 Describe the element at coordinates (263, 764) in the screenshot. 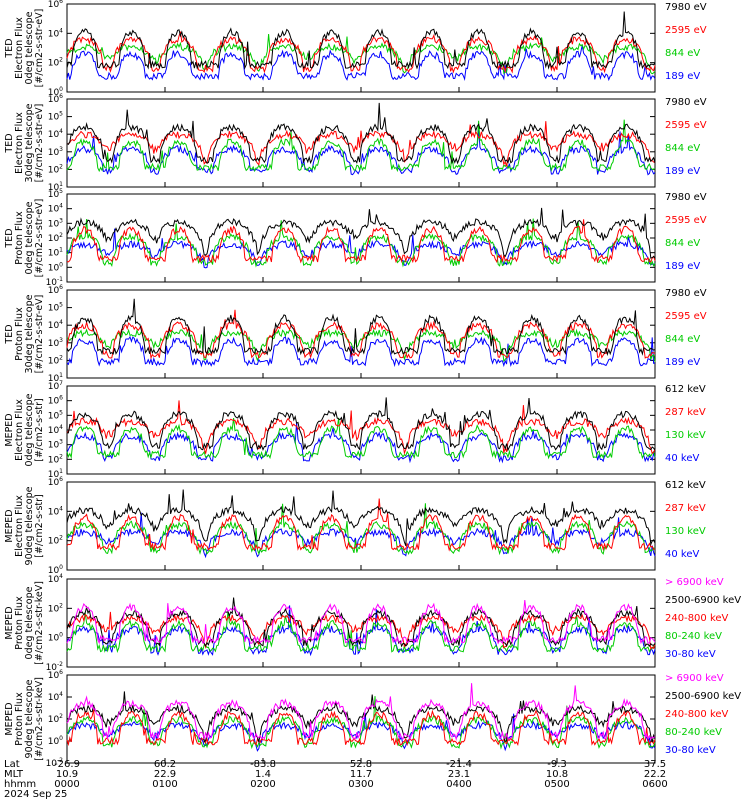

I see `lat-label: -83.8` at that location.